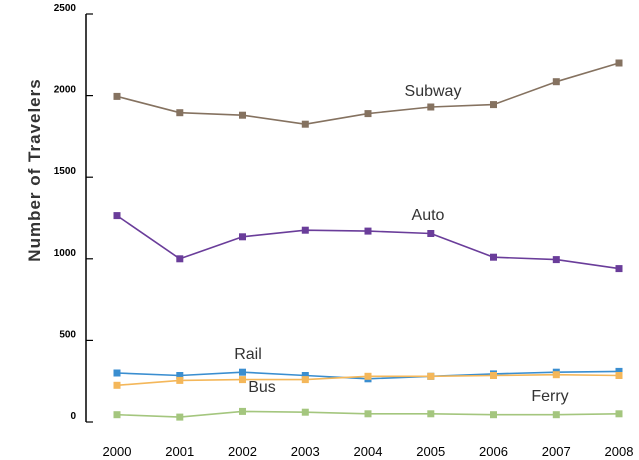  Describe the element at coordinates (34, 169) in the screenshot. I see `y-axis-label: Number of Travelers` at that location.